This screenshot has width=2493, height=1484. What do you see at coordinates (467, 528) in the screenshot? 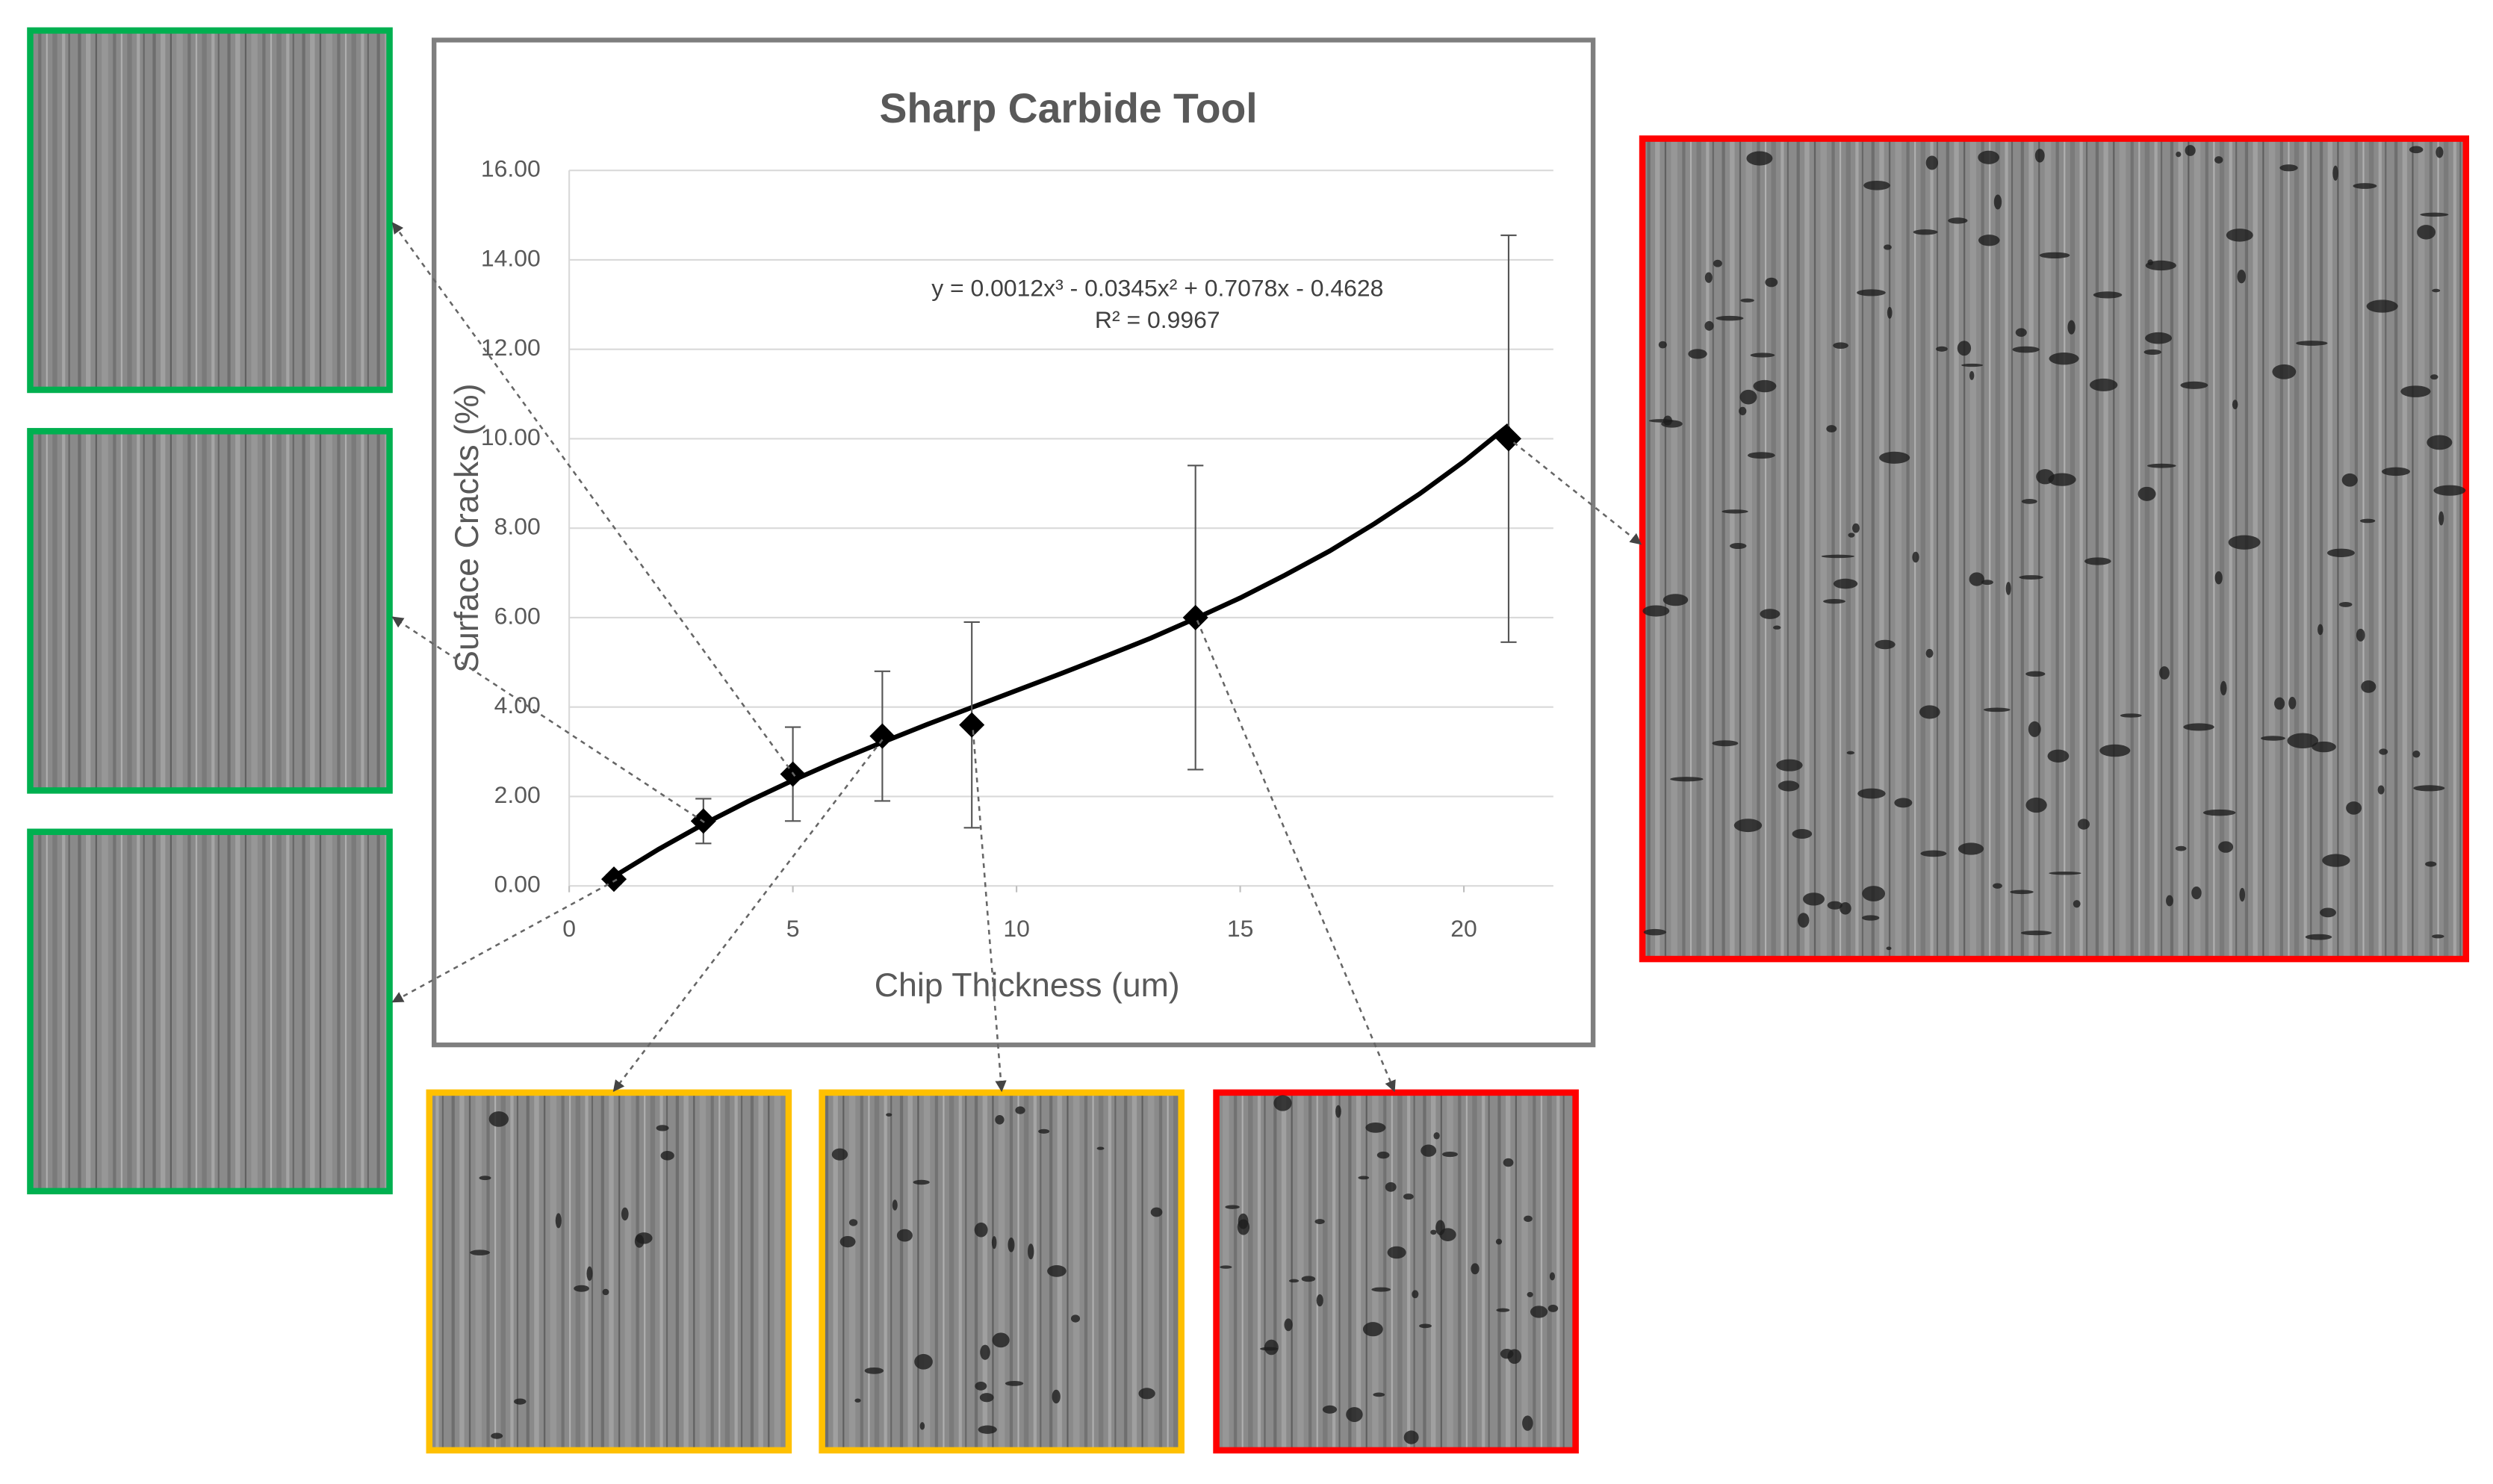
I see `y-axis-label: Surface Cracks (%)` at bounding box center [467, 528].